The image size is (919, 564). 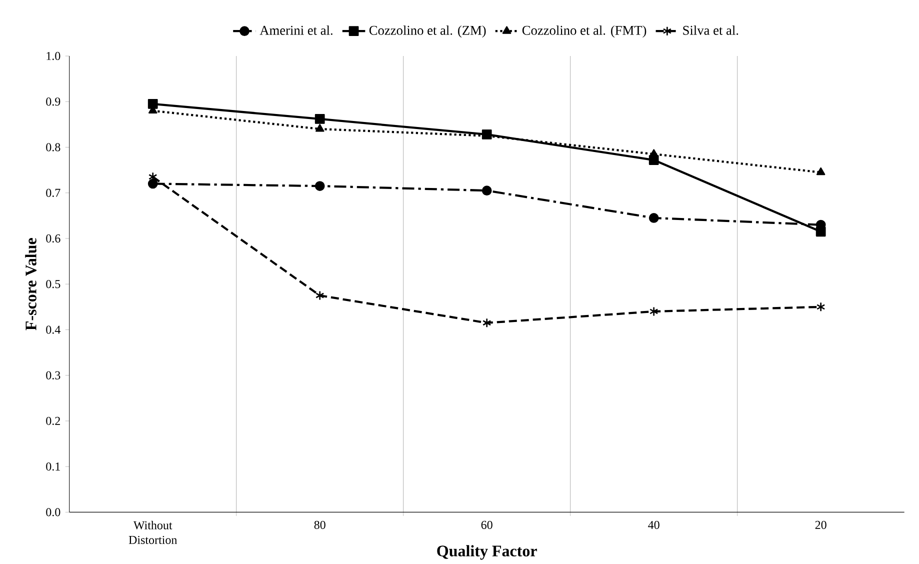 I want to click on x-tick-label: Without Distortion, so click(x=153, y=532).